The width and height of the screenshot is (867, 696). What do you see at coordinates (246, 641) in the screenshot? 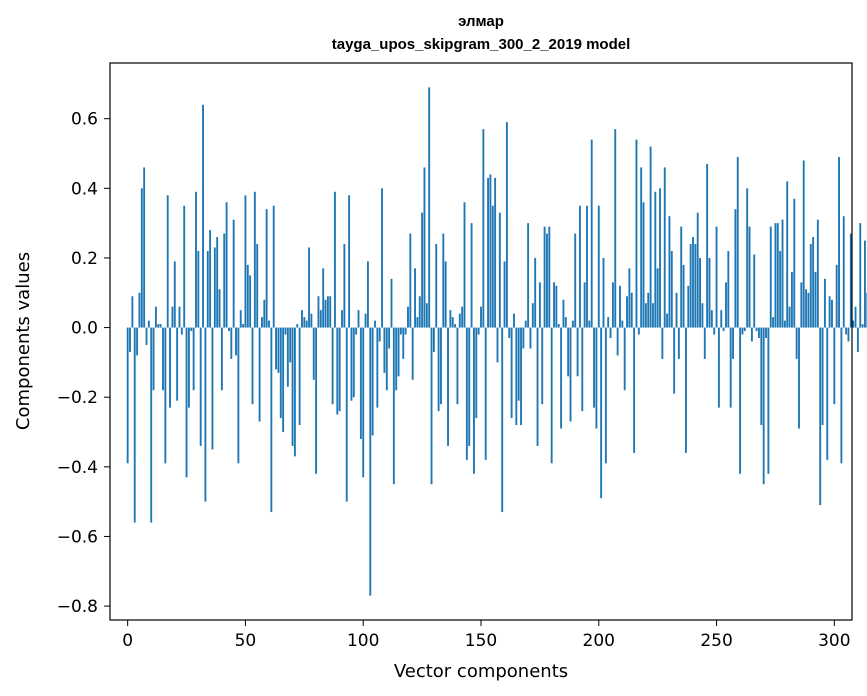
I see `x-tick-label: 50` at bounding box center [246, 641].